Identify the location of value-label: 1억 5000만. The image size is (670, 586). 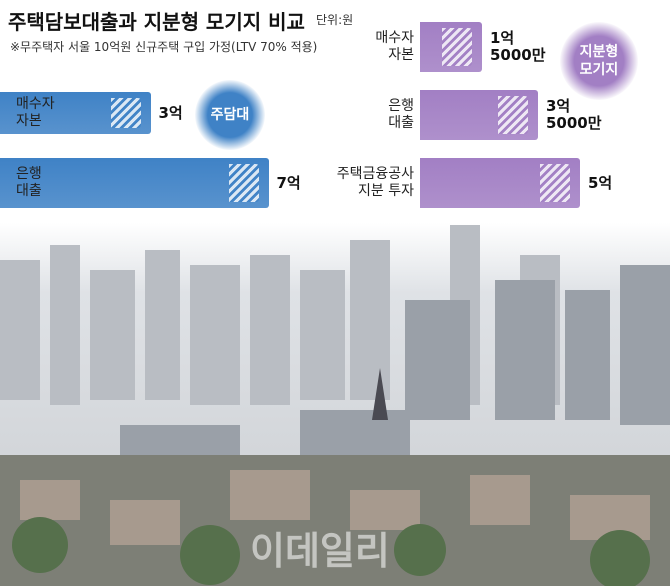
(518, 46).